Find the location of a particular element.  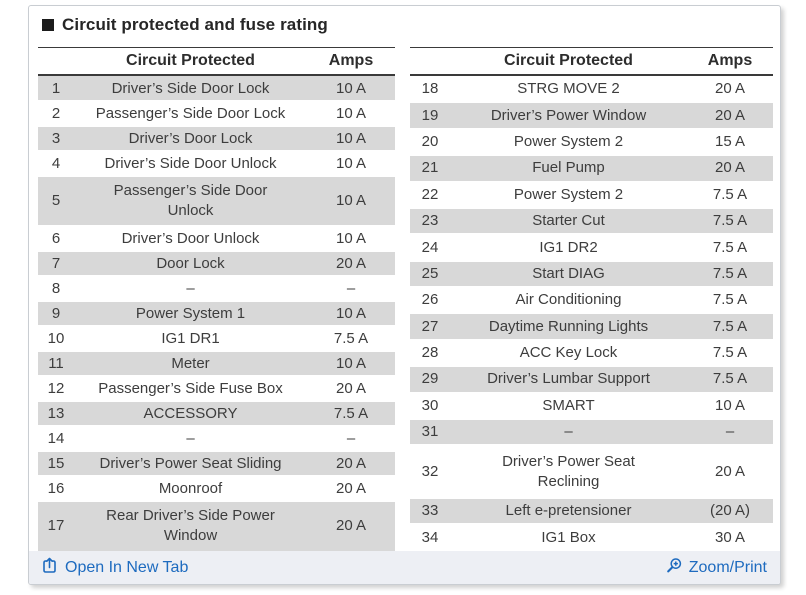

zoom-magnifier-icon is located at coordinates (674, 568).